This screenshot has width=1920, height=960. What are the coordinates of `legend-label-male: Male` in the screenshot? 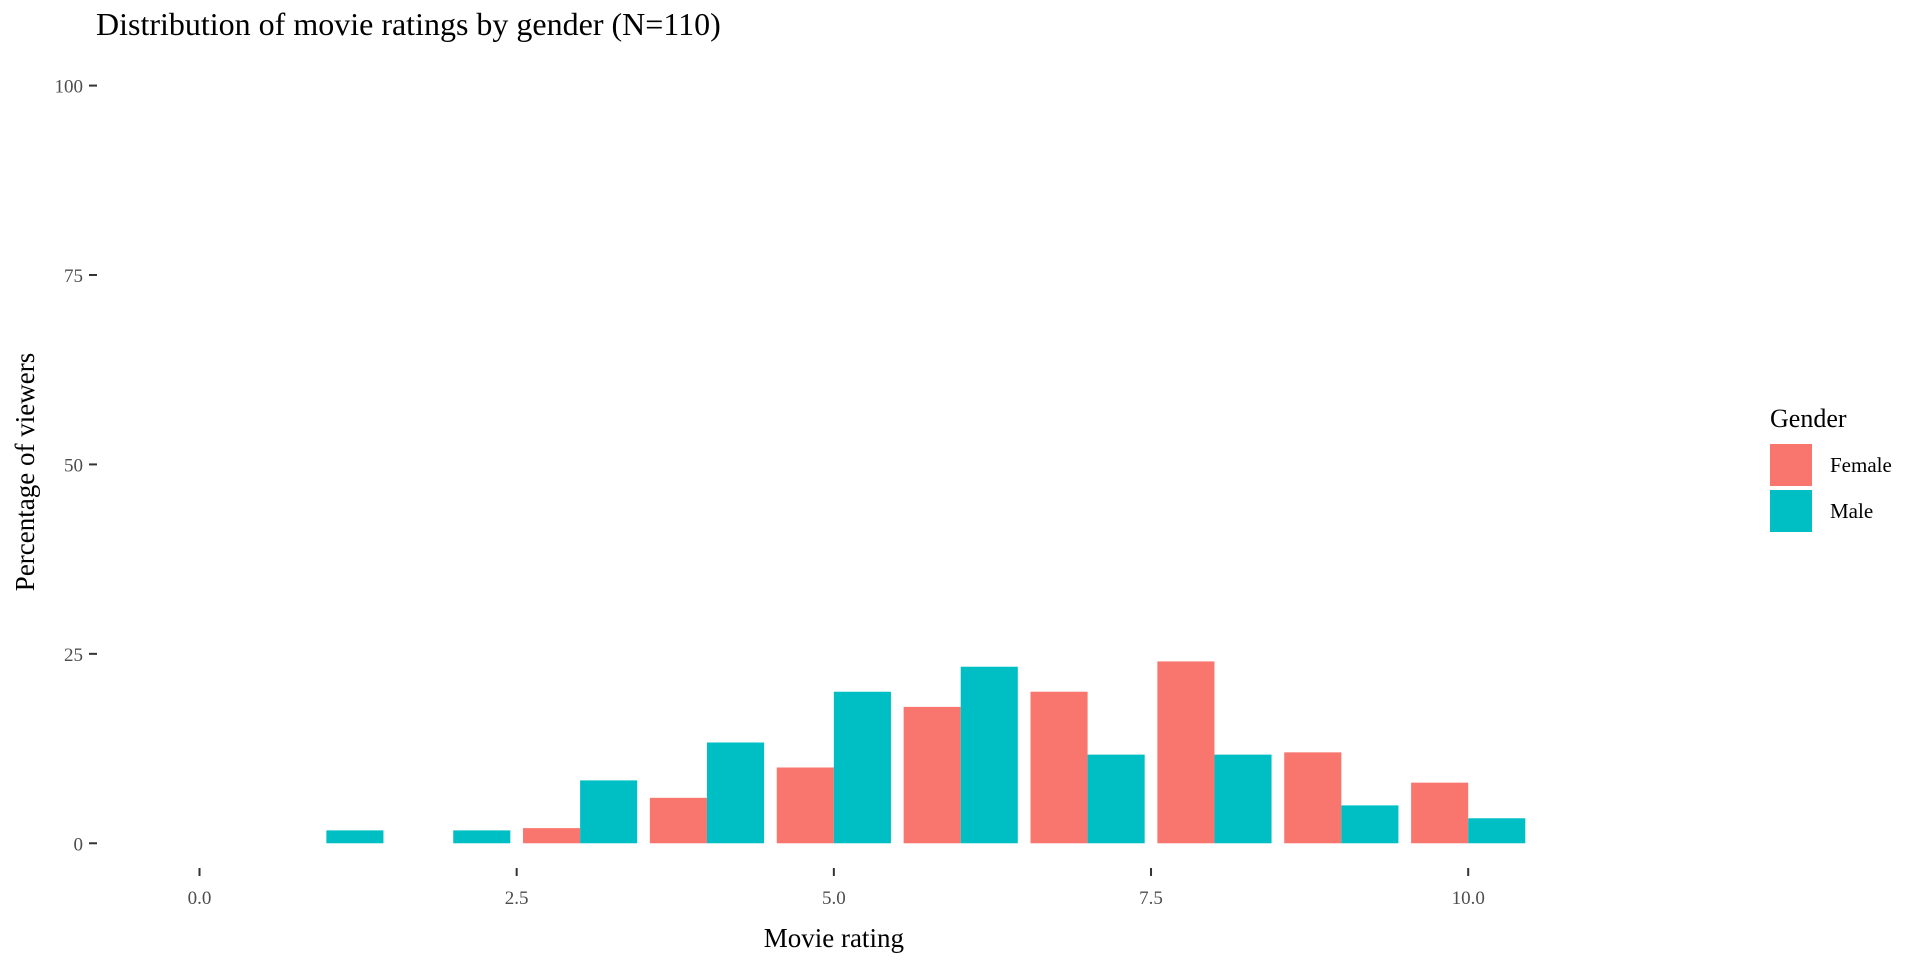 It's located at (1852, 510).